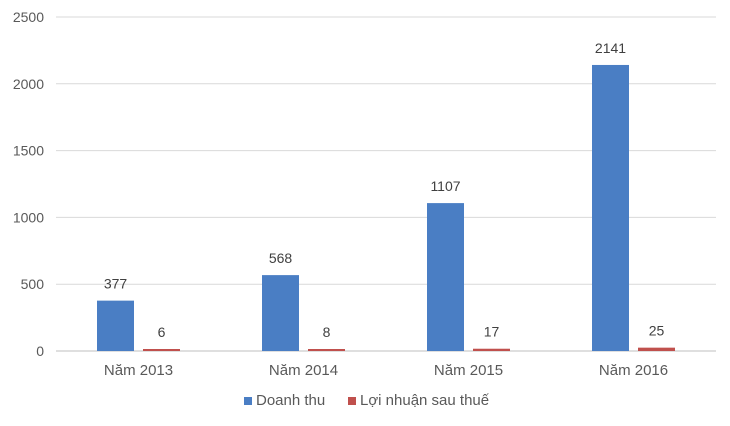 Image resolution: width=730 pixels, height=426 pixels. What do you see at coordinates (116, 284) in the screenshot?
I see `data-label: 377` at bounding box center [116, 284].